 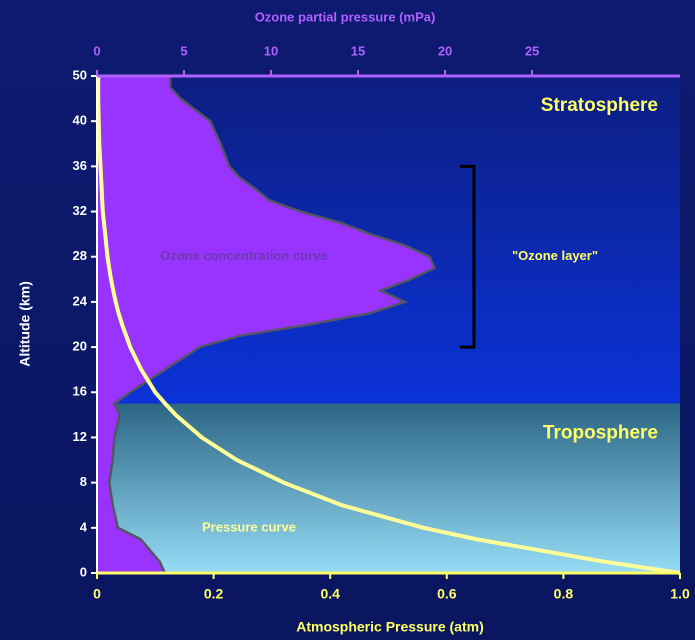 What do you see at coordinates (564, 594) in the screenshot?
I see `x-tick-label: 0.8` at bounding box center [564, 594].